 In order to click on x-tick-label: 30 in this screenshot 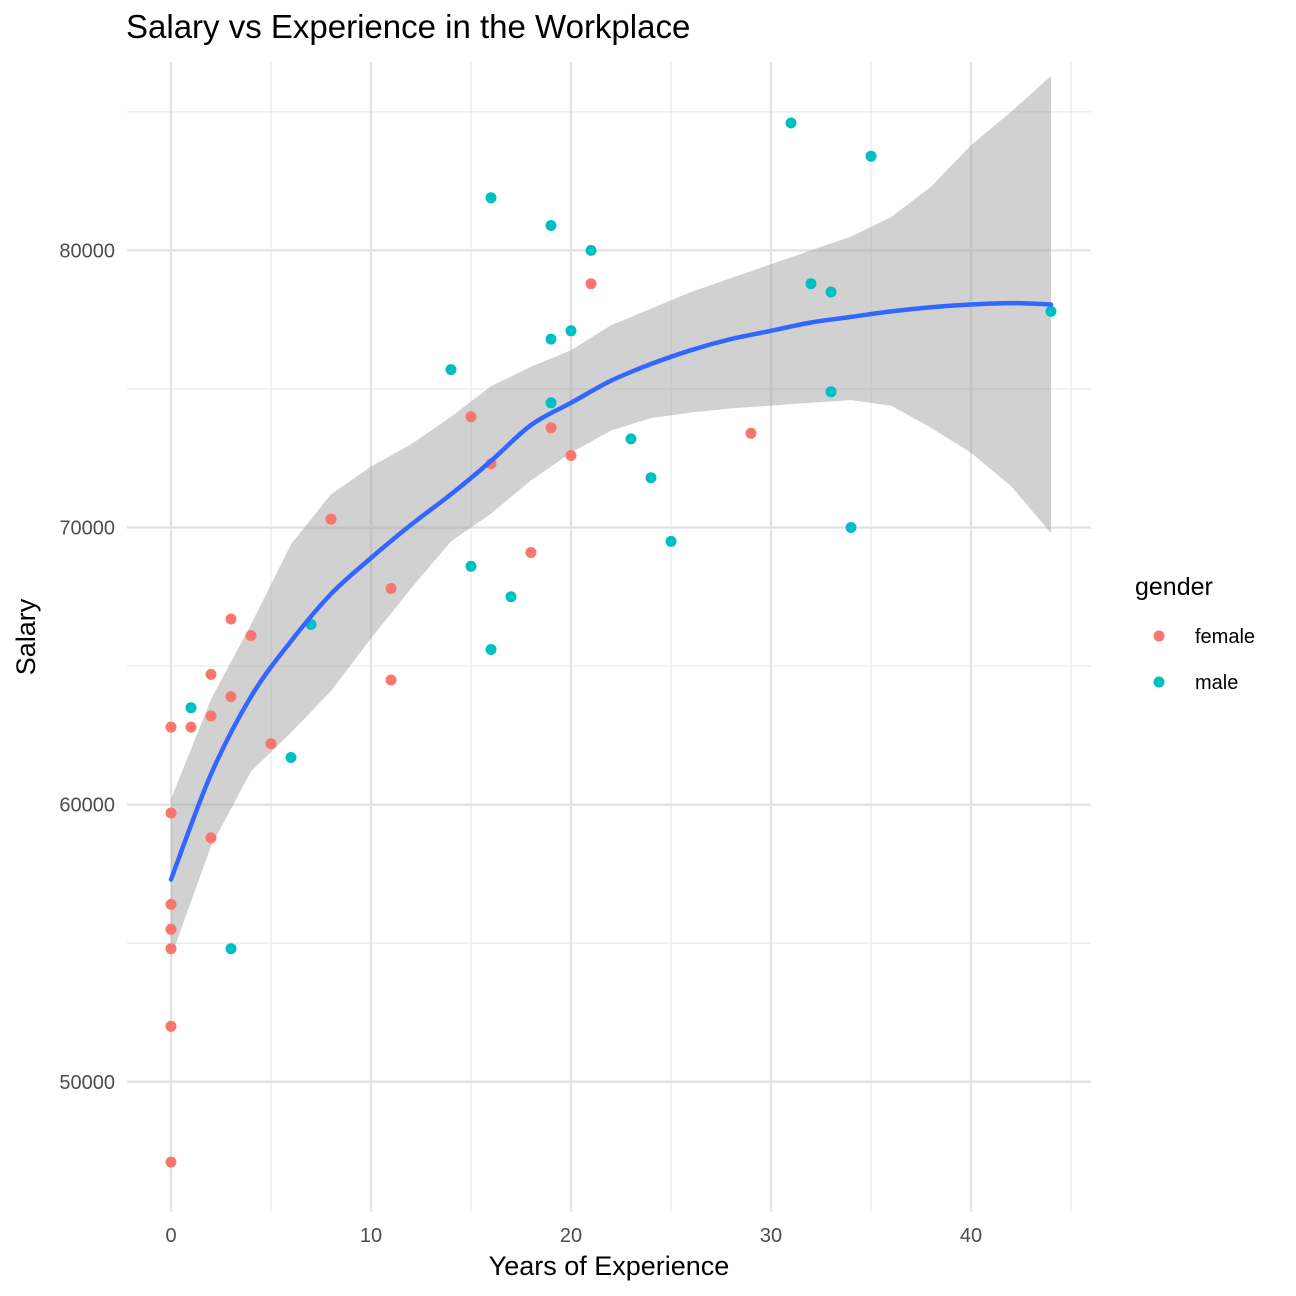, I will do `click(771, 1236)`.